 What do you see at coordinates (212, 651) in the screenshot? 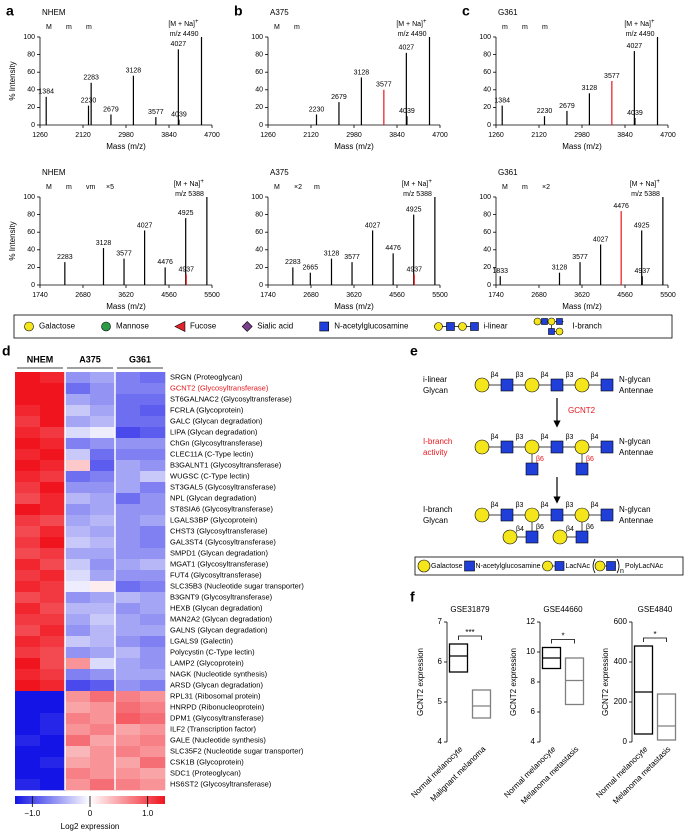
I see `row-label: Polycystin (C-Type lectin)` at bounding box center [212, 651].